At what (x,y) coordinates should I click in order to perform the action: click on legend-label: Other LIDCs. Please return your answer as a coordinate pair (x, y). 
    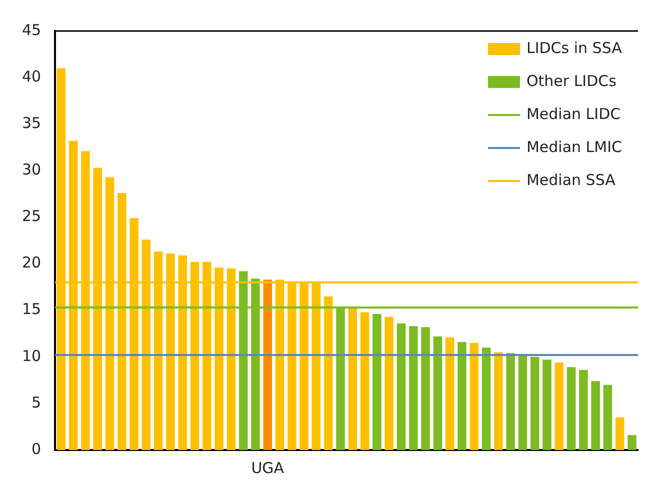
    Looking at the image, I should click on (571, 81).